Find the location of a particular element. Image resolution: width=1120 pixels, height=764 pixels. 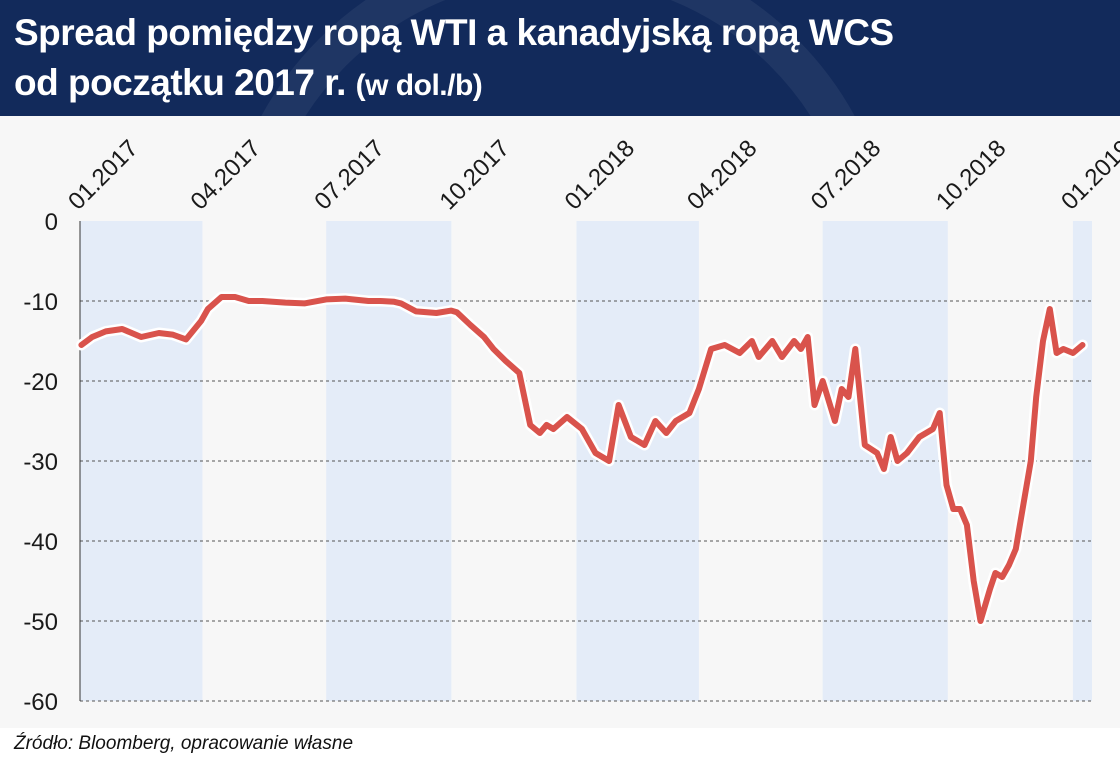

y-tick-label: -30 is located at coordinates (40, 462).